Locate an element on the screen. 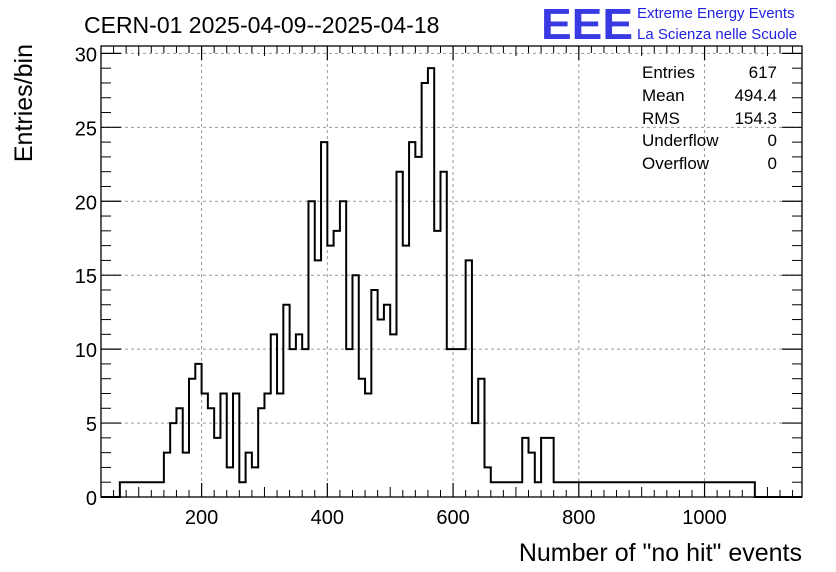 The height and width of the screenshot is (572, 836). stats-row-entries: Entries 617 is located at coordinates (709, 72).